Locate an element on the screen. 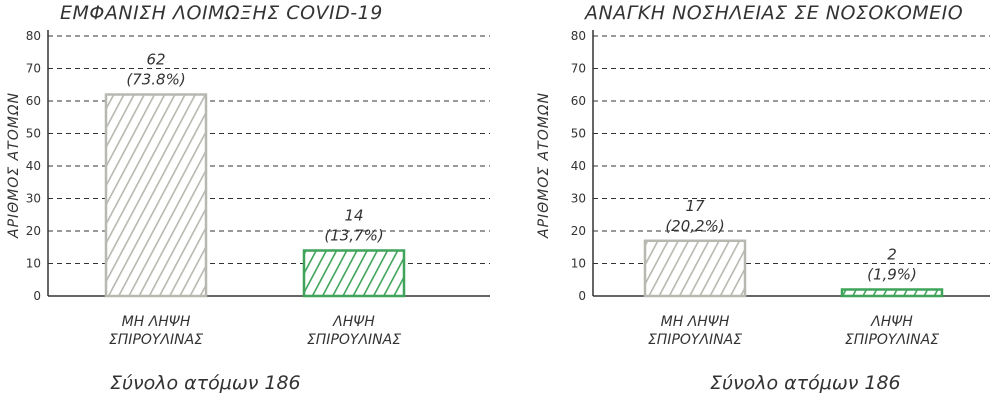  bar-value-label: 2 is located at coordinates (892, 255).